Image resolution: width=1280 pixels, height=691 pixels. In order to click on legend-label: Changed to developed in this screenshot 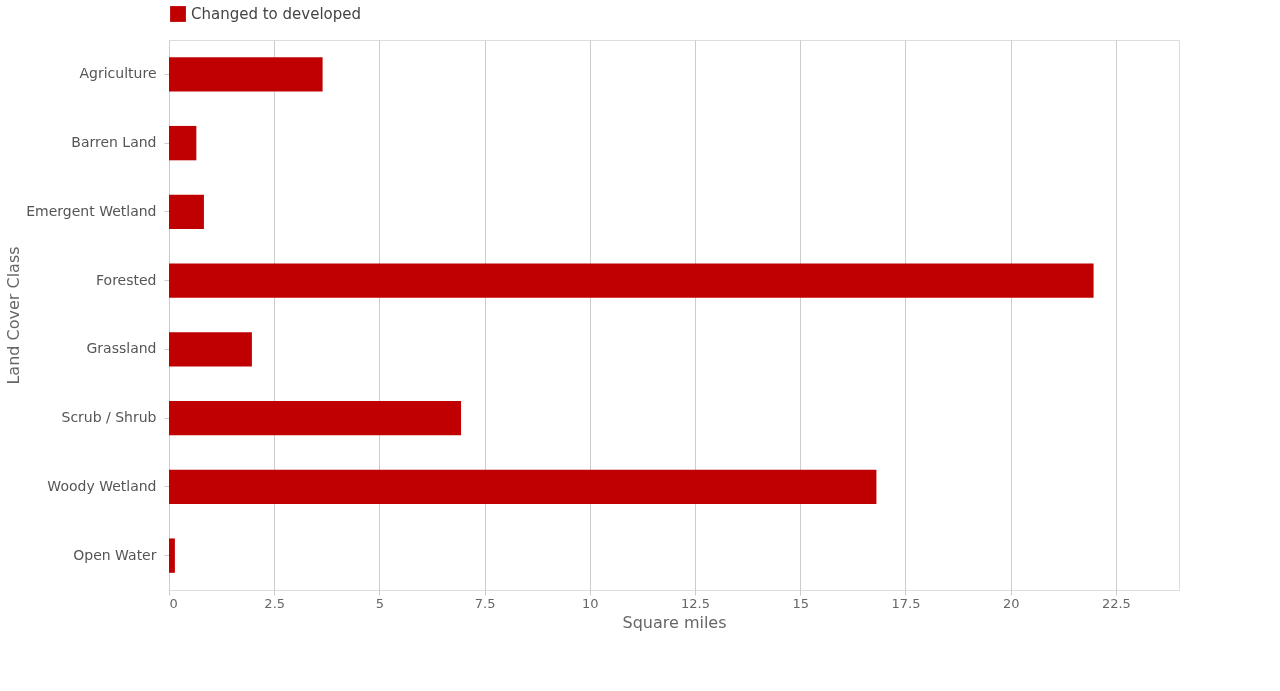, I will do `click(276, 14)`.